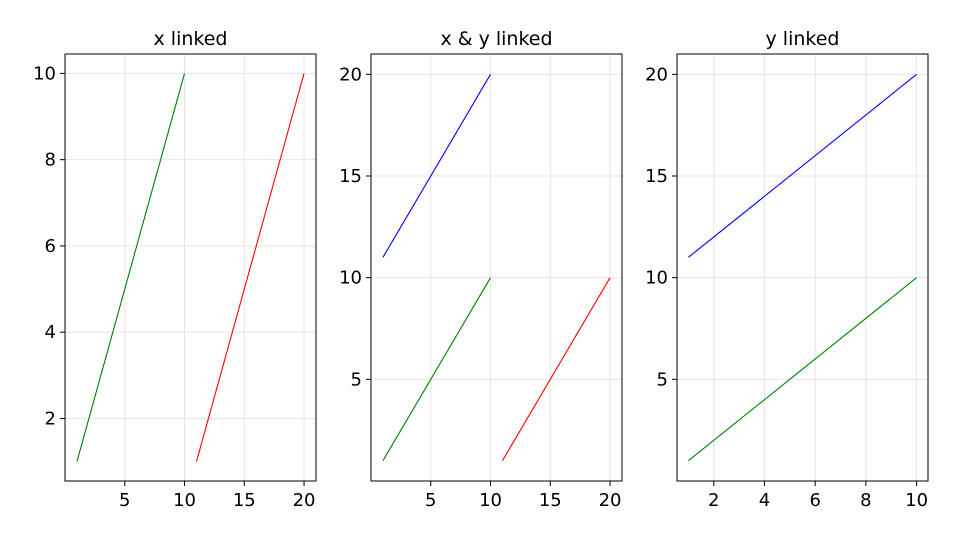 Image resolution: width=960 pixels, height=545 pixels. What do you see at coordinates (865, 500) in the screenshot?
I see `x-tick-label: 8` at bounding box center [865, 500].